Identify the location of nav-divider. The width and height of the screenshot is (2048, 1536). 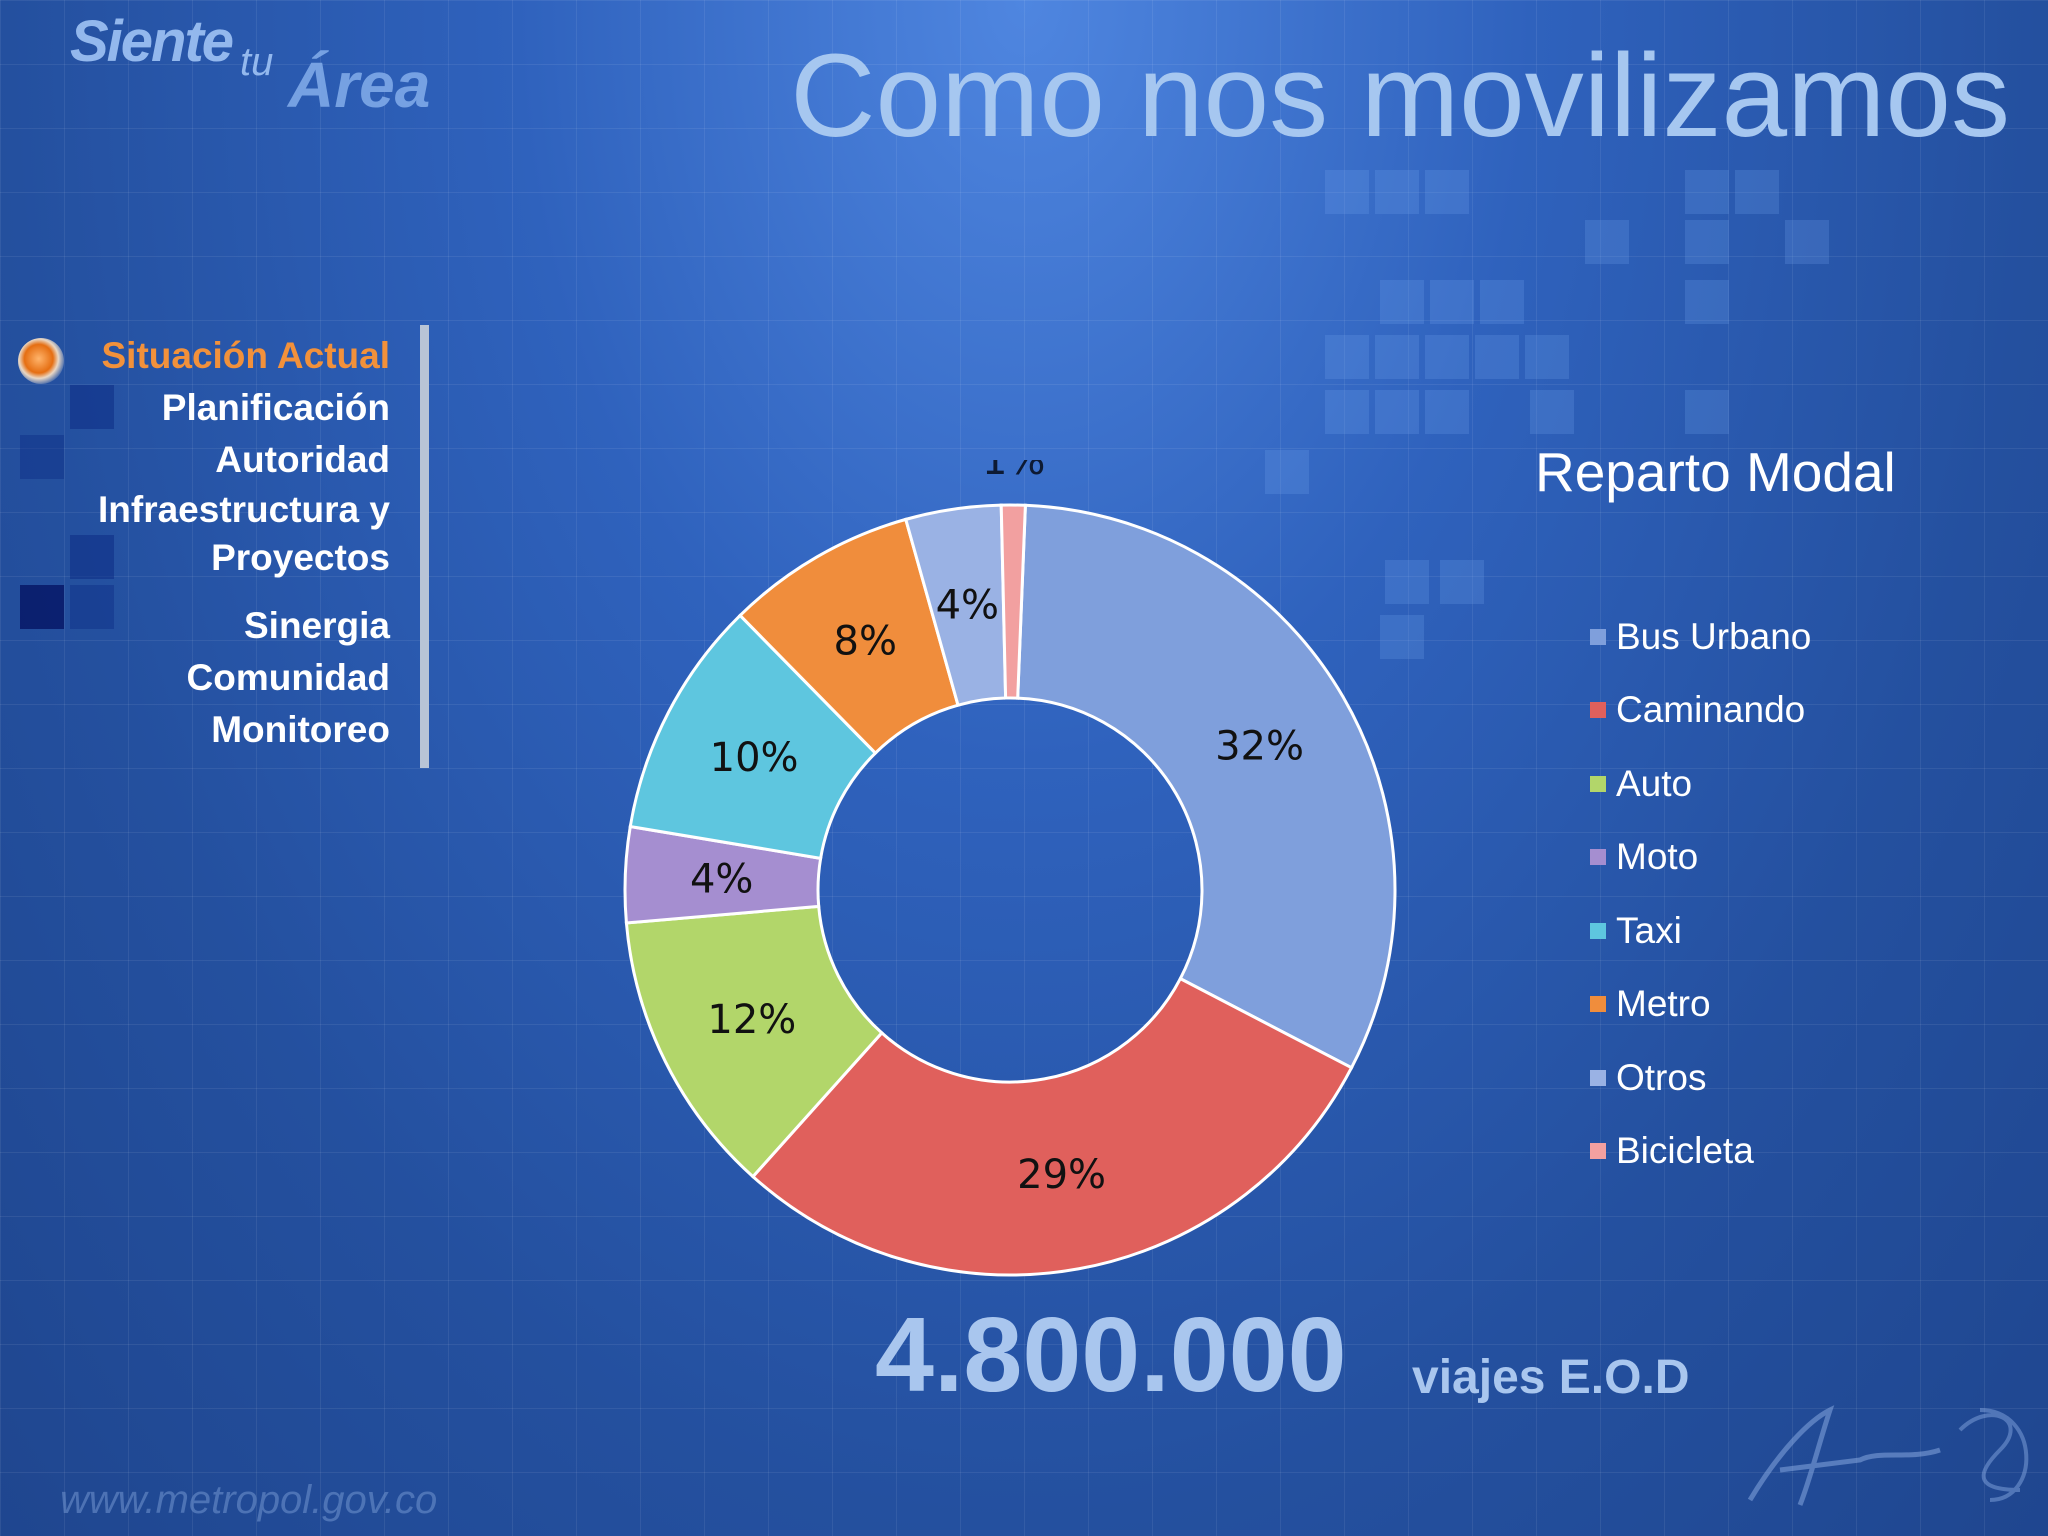
(424, 546).